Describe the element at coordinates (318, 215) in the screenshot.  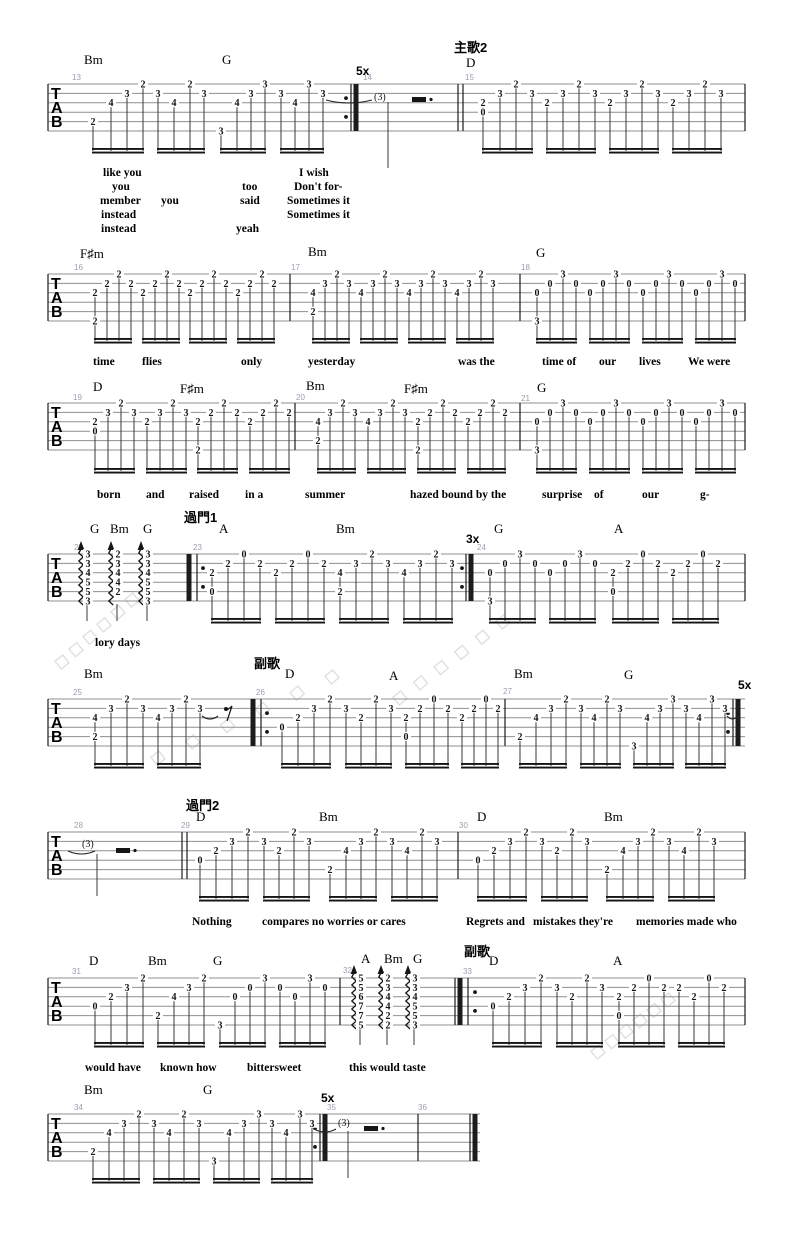
I see `lyric-text: Sometimes it` at that location.